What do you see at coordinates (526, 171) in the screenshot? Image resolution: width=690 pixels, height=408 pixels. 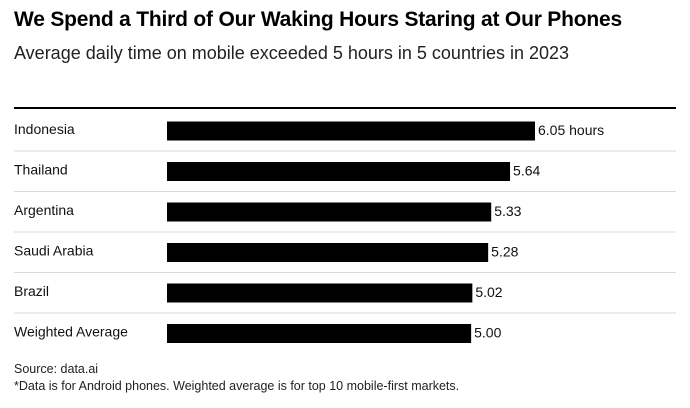 I see `value-label: 5.64` at bounding box center [526, 171].